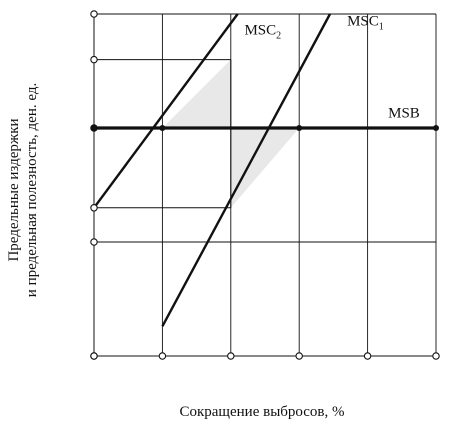  What do you see at coordinates (32, 190) in the screenshot?
I see `y-axis-title-line2: и предельная полезность, ден. ед.` at bounding box center [32, 190].